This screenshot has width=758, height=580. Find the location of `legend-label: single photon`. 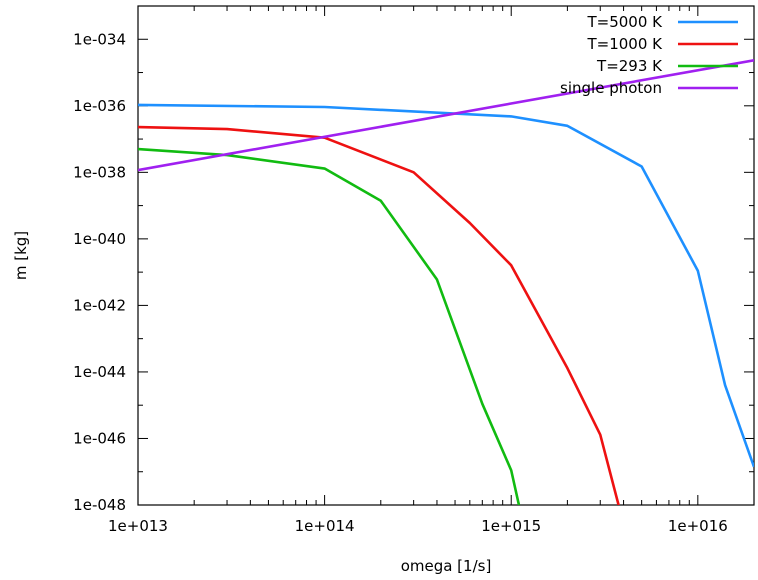

legend-label: single photon is located at coordinates (611, 88).